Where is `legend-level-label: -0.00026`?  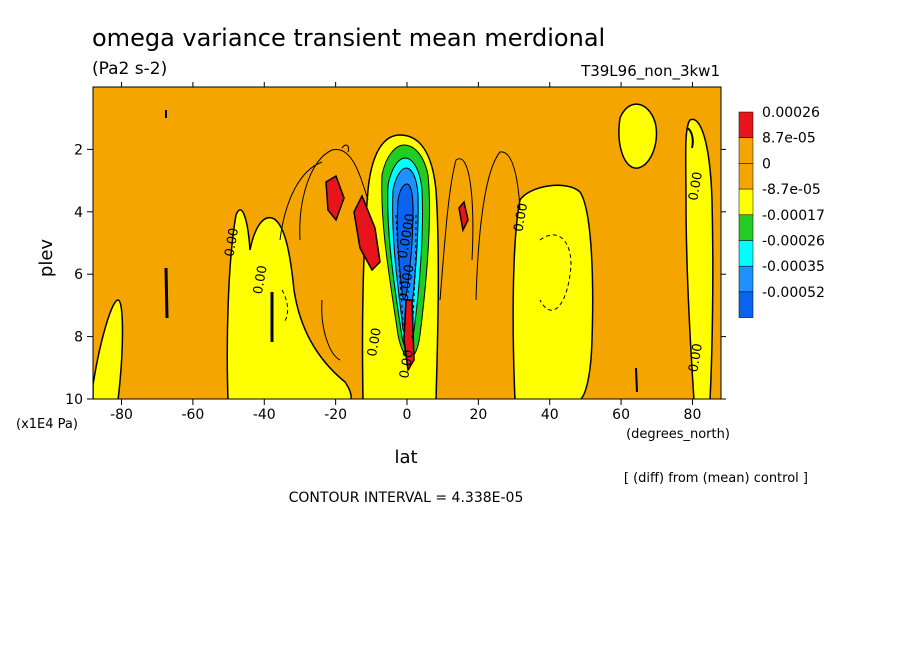 legend-level-label: -0.00026 is located at coordinates (793, 242).